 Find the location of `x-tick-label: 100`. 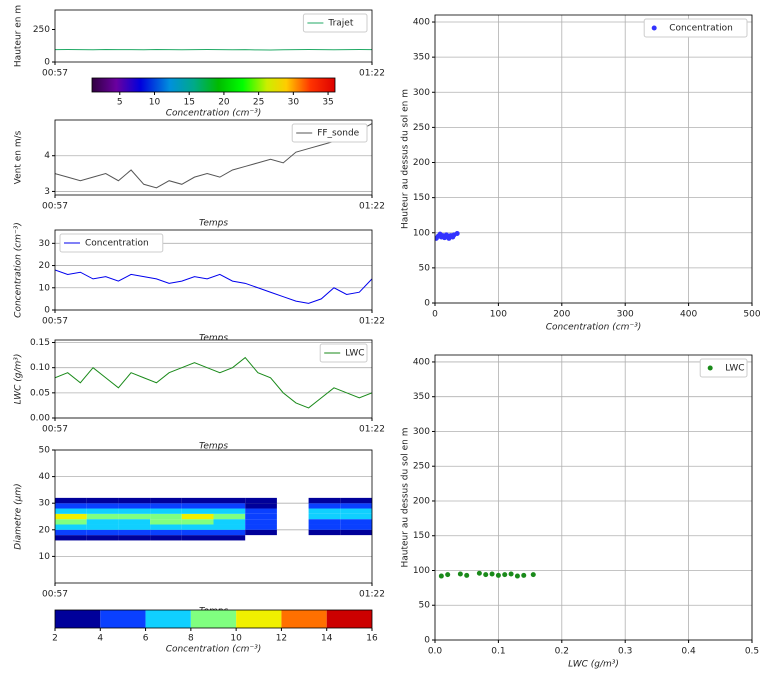

x-tick-label: 100 is located at coordinates (498, 315).